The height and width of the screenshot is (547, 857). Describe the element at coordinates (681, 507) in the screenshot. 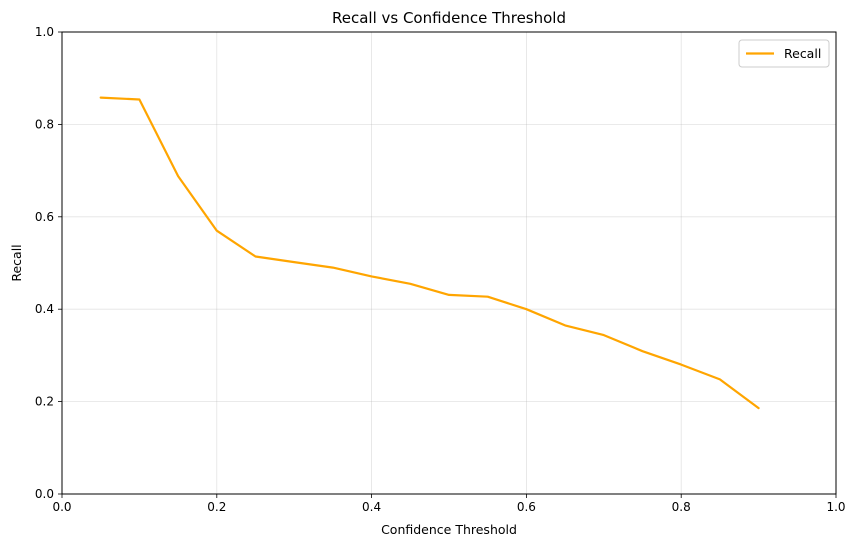

I see `x-tick-label: 0.8` at that location.